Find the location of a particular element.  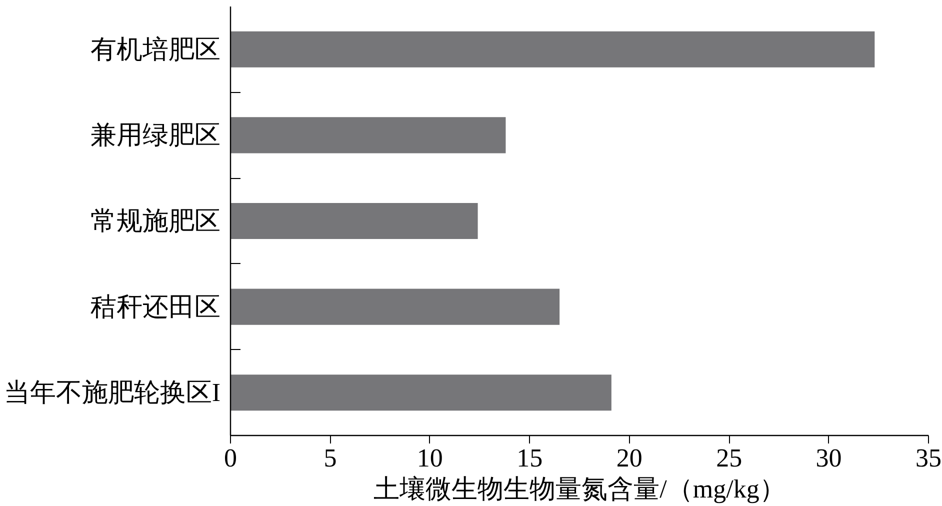

x-tick-label: 15 is located at coordinates (529, 458).